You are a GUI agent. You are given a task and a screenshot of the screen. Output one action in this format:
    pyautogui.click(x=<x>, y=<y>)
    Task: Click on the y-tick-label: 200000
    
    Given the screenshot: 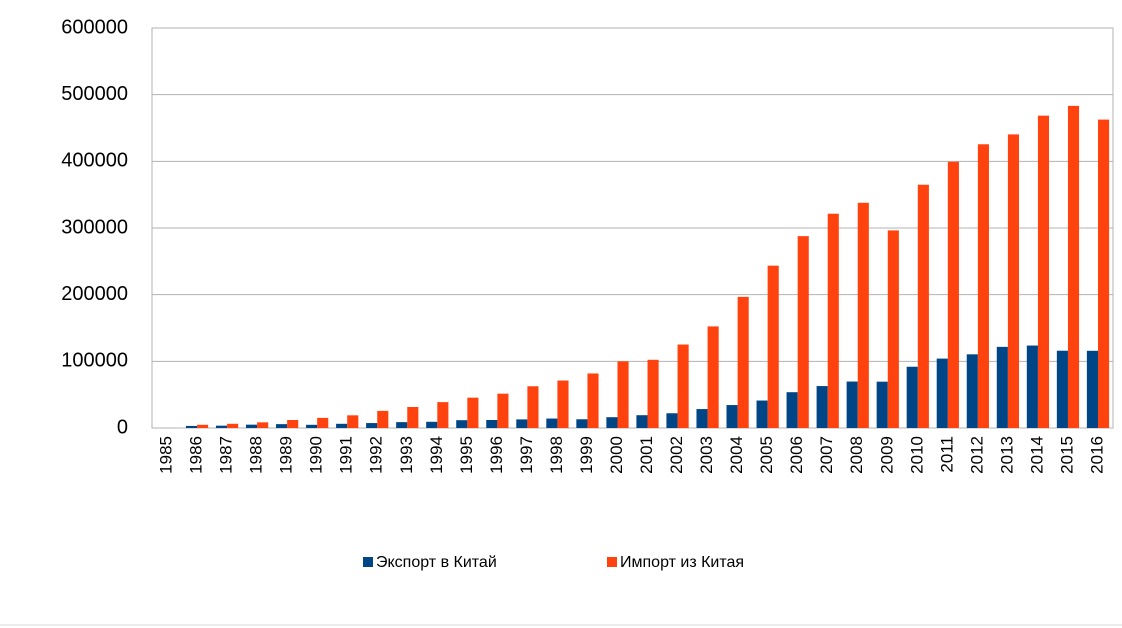 What is the action you would take?
    pyautogui.click(x=94, y=294)
    